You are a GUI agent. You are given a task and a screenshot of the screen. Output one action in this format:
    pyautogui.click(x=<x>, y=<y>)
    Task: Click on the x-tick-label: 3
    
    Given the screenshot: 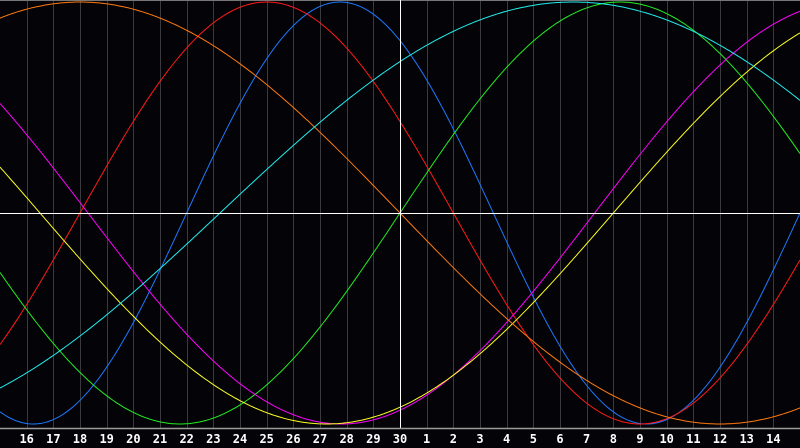 What is the action you would take?
    pyautogui.click(x=479, y=439)
    